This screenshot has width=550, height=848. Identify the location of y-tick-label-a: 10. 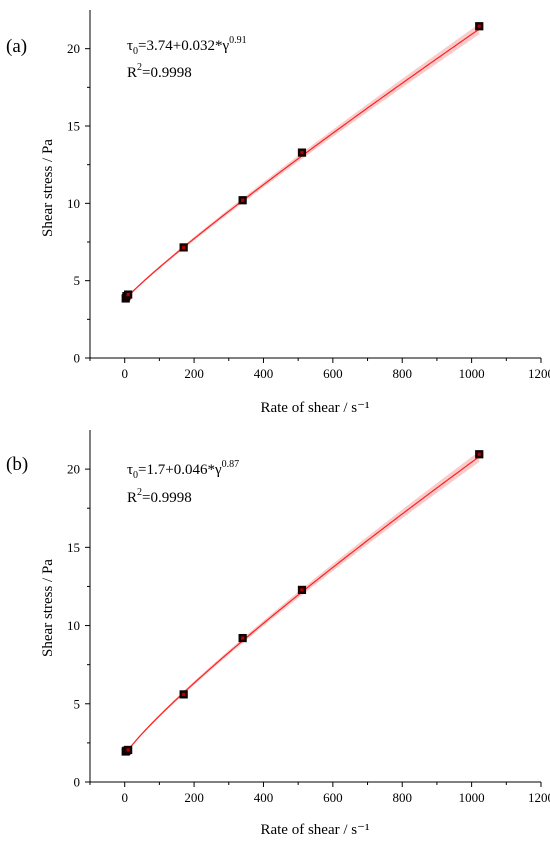
(73, 203).